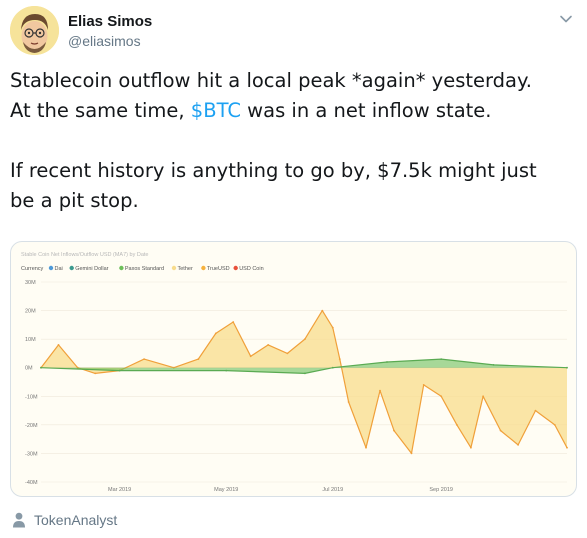 Image resolution: width=587 pixels, height=538 pixels. I want to click on y-tick-label: 0M, so click(29, 369).